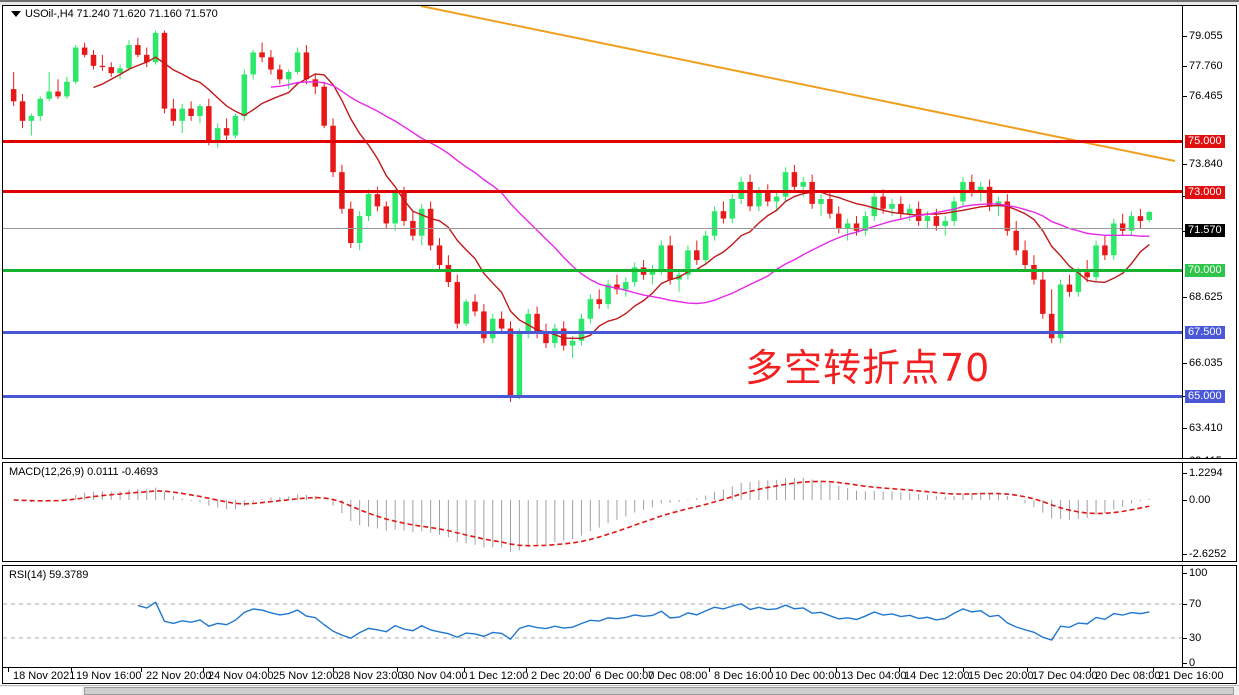  Describe the element at coordinates (1196, 500) in the screenshot. I see `macd-tick: 0.00` at that location.